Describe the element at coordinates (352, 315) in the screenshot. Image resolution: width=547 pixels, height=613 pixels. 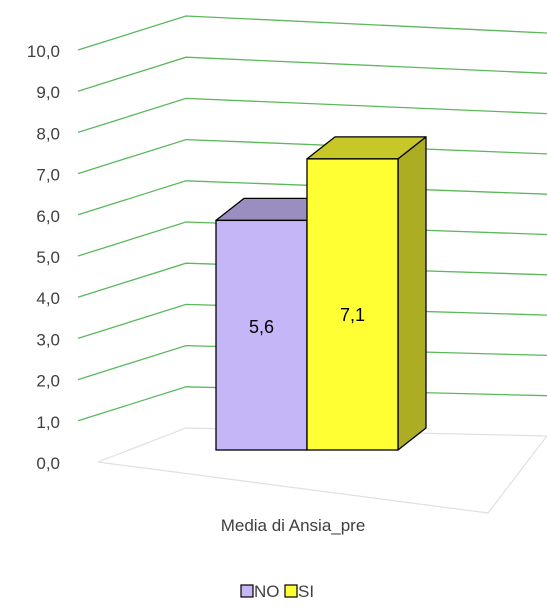
I see `data-label-si: 7,1` at that location.